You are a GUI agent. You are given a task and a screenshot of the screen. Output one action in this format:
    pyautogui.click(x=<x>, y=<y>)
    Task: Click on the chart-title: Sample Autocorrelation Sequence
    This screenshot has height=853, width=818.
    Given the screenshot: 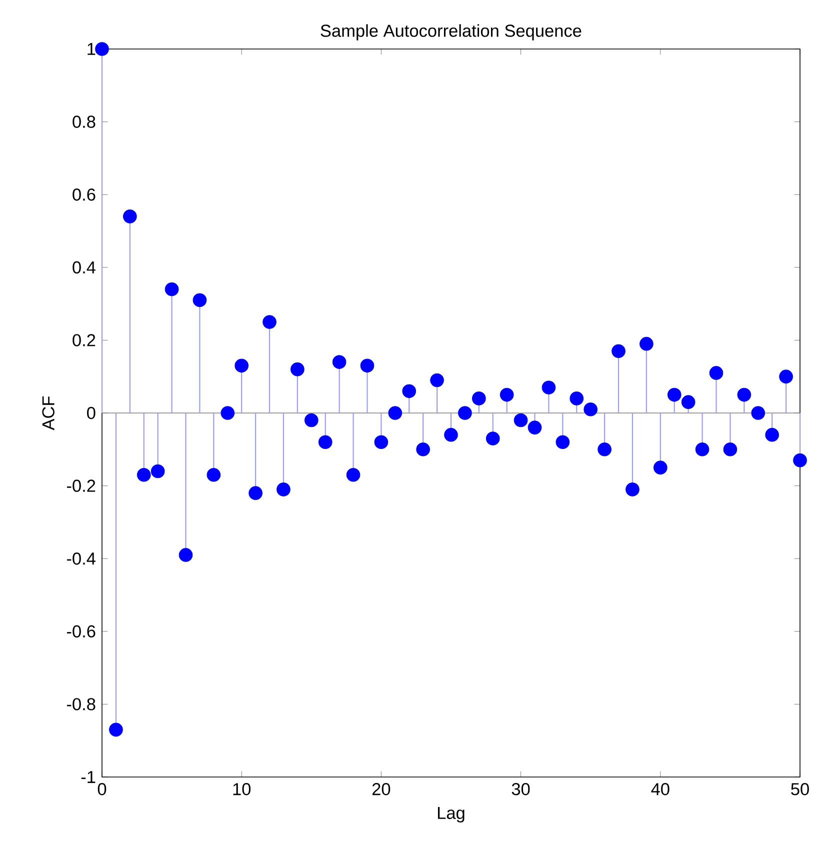 What is the action you would take?
    pyautogui.click(x=451, y=32)
    